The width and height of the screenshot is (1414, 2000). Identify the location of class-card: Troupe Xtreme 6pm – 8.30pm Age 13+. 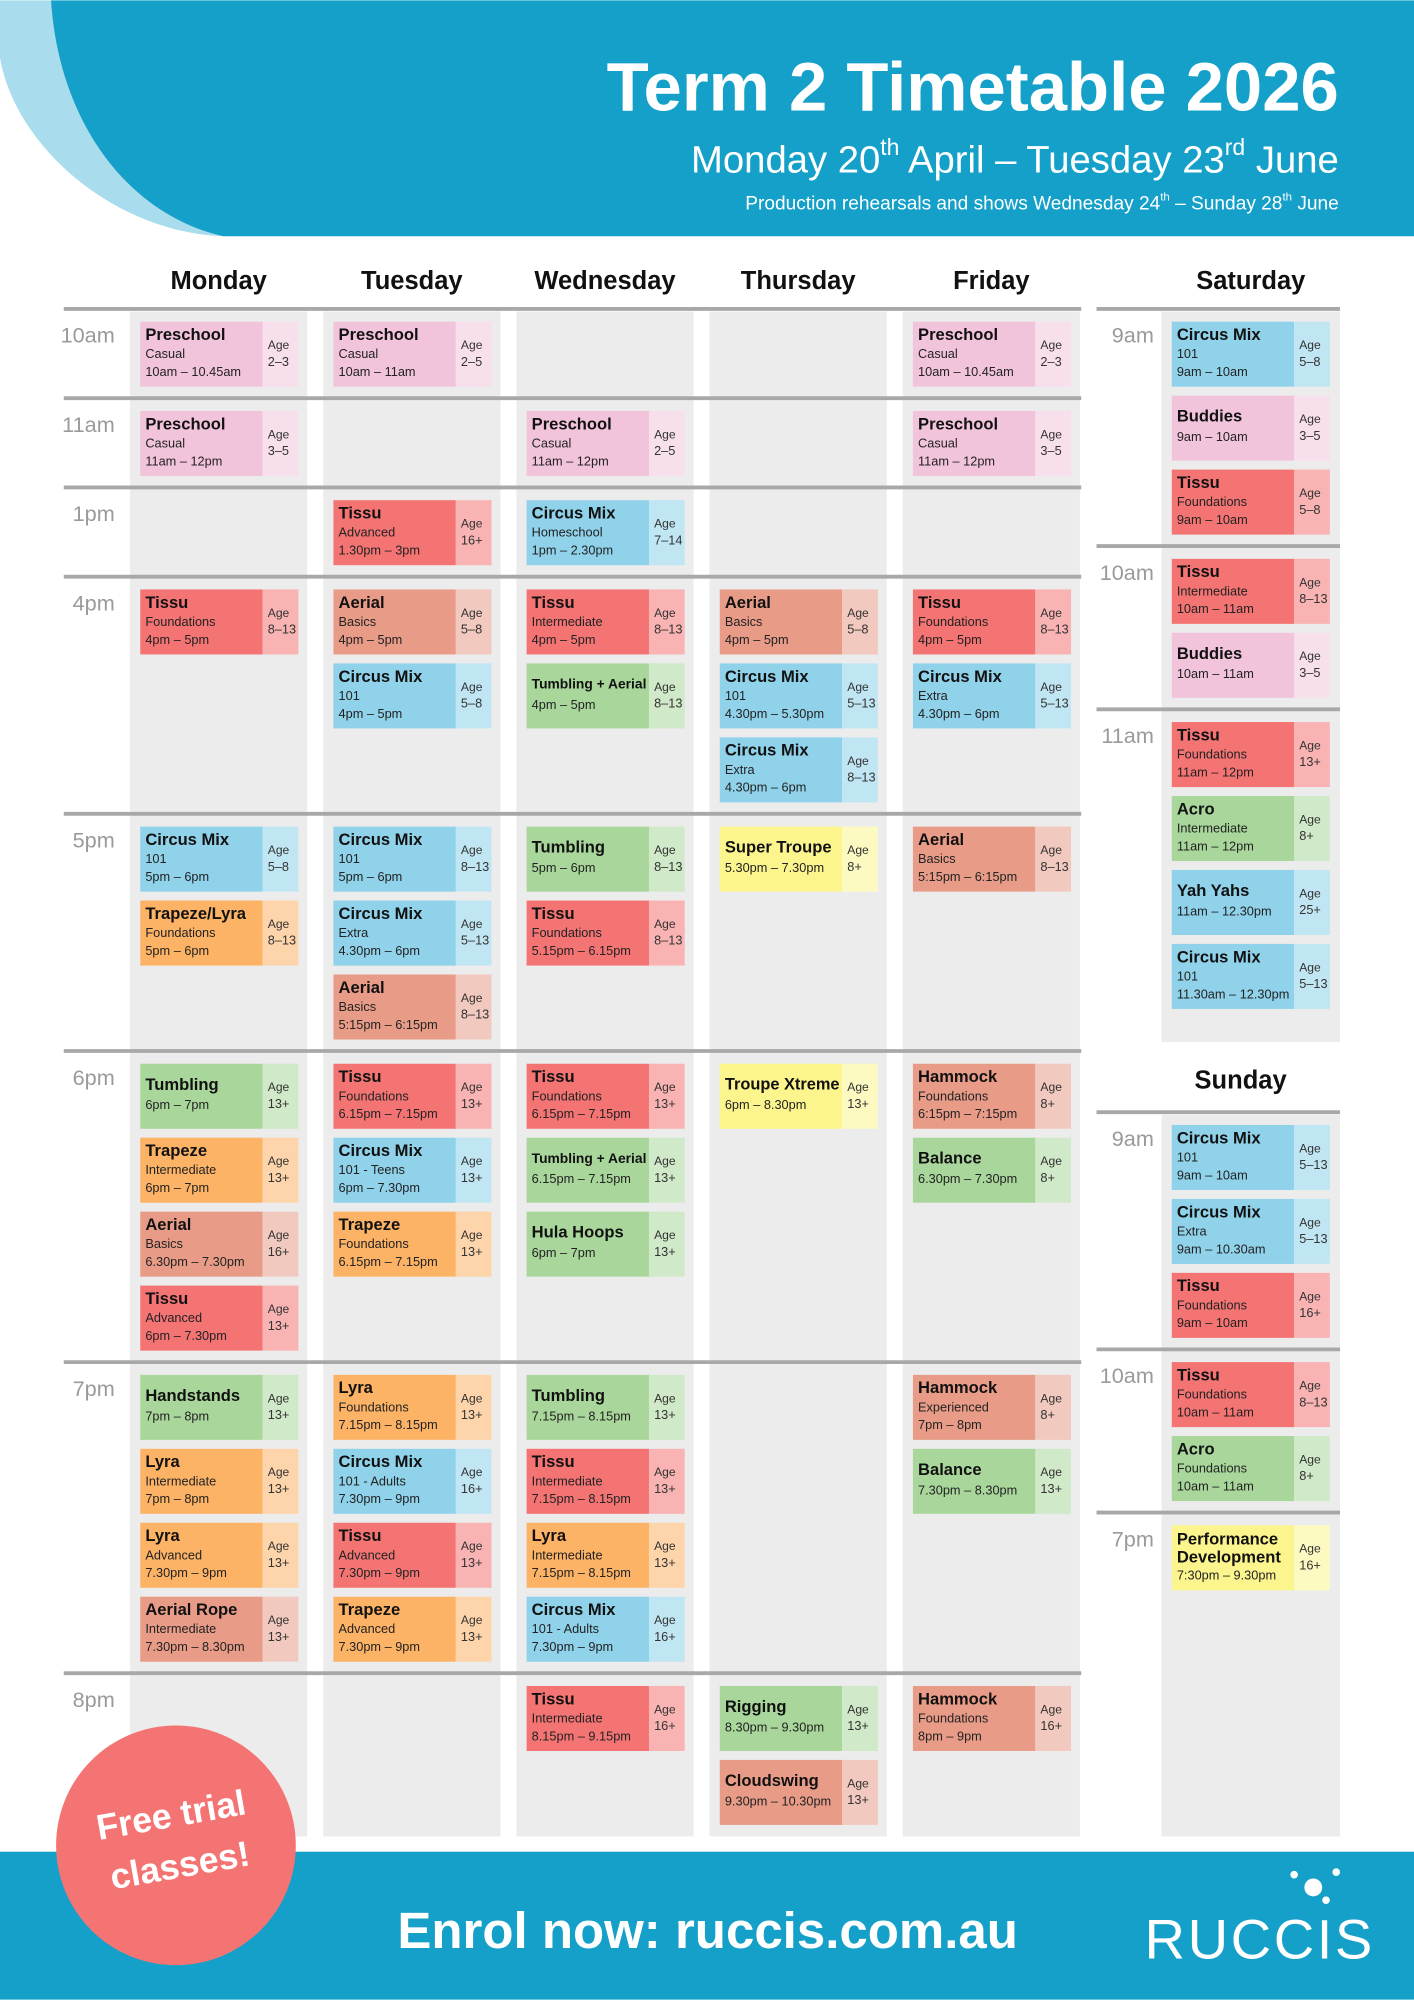
(798, 1096).